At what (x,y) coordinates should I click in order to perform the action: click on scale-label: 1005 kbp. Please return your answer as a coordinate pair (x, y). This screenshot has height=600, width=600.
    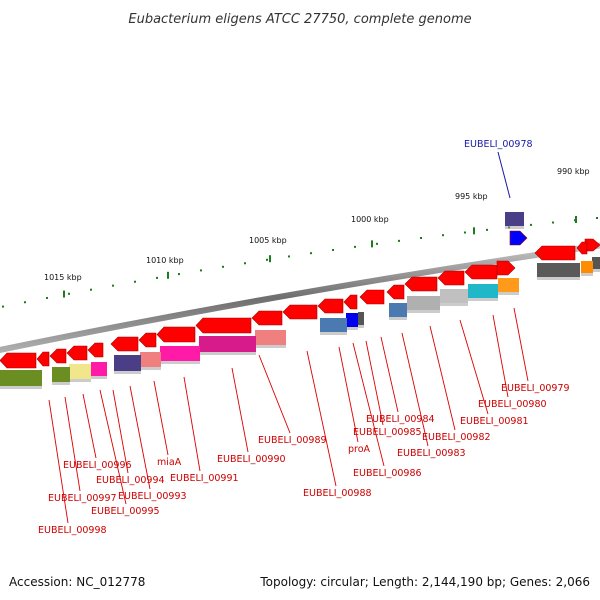
    Looking at the image, I should click on (268, 240).